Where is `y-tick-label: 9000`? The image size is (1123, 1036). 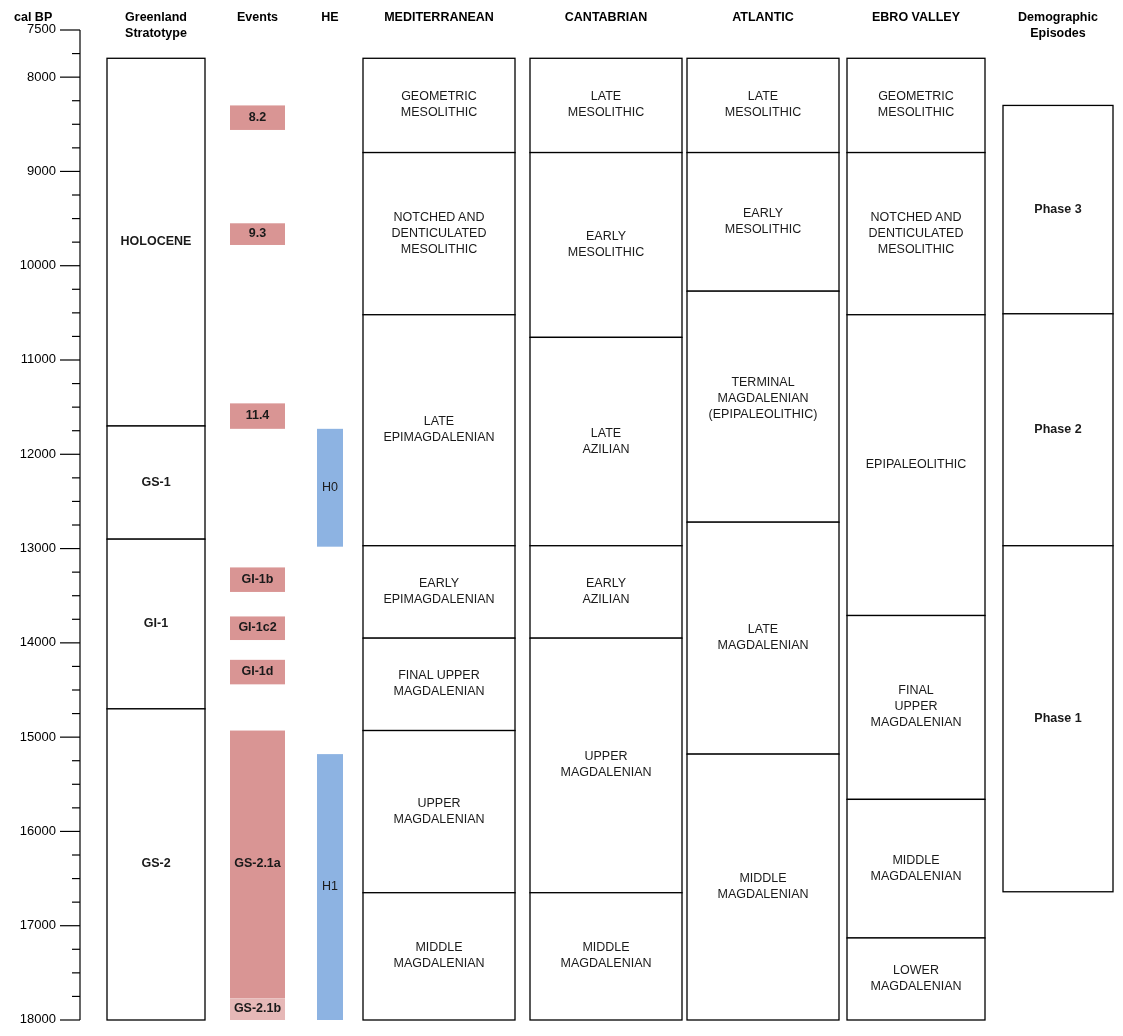 y-tick-label: 9000 is located at coordinates (41, 170).